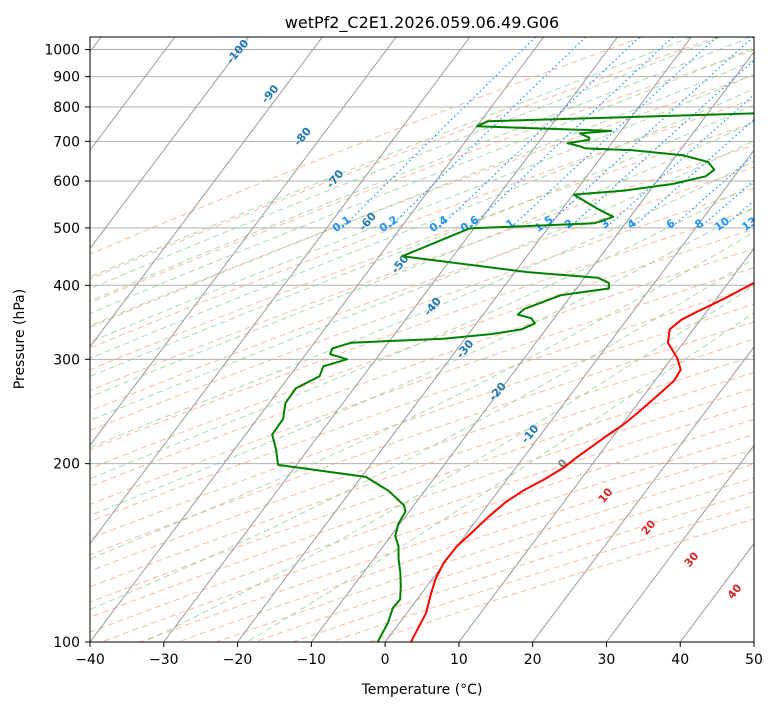 This screenshot has height=708, width=775. What do you see at coordinates (754, 660) in the screenshot?
I see `x-tick-label: 50` at bounding box center [754, 660].